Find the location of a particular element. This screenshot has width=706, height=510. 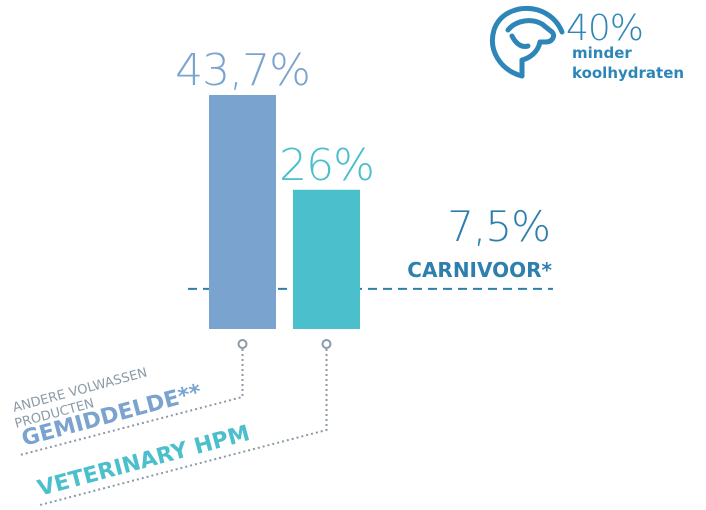

value-label: 43,7% is located at coordinates (242, 70).